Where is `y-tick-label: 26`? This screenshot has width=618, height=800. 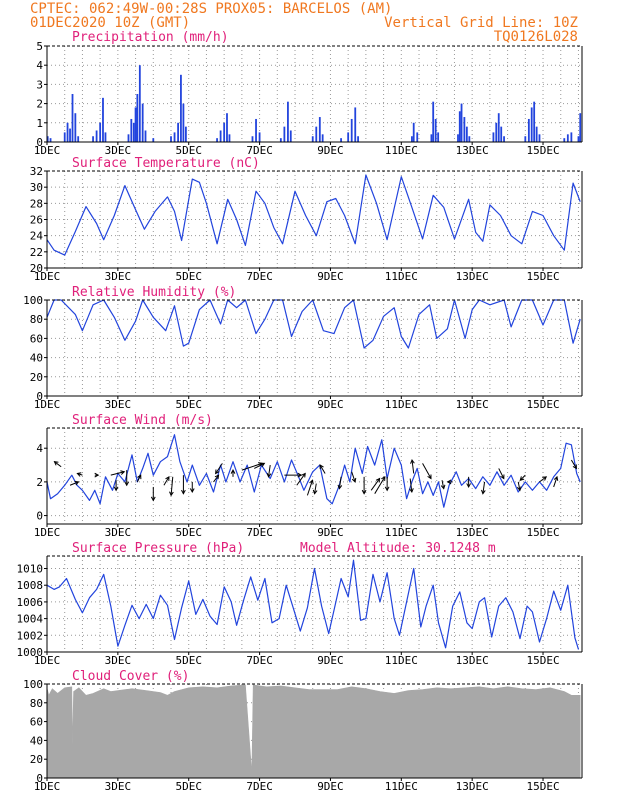
y-tick-label: 26 is located at coordinates (36, 220).